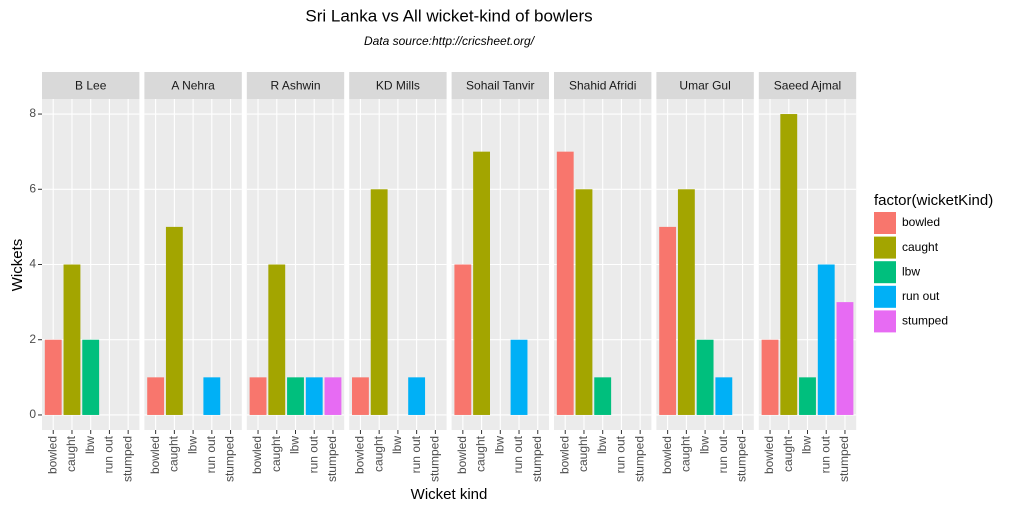 The height and width of the screenshot is (512, 1024). Describe the element at coordinates (449, 494) in the screenshot. I see `x-axis-label: Wicket kind` at that location.